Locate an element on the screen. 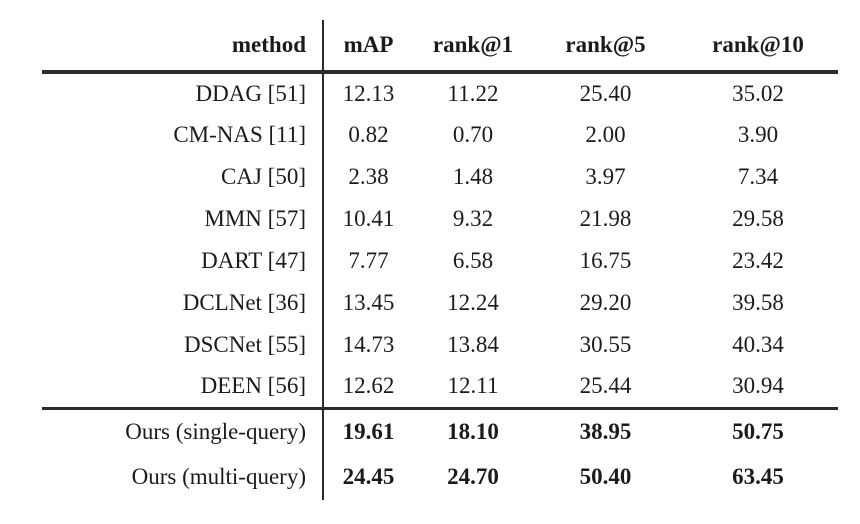  table-row: DART [47] 7.77 6.58 16.75 23.42 is located at coordinates (440, 261).